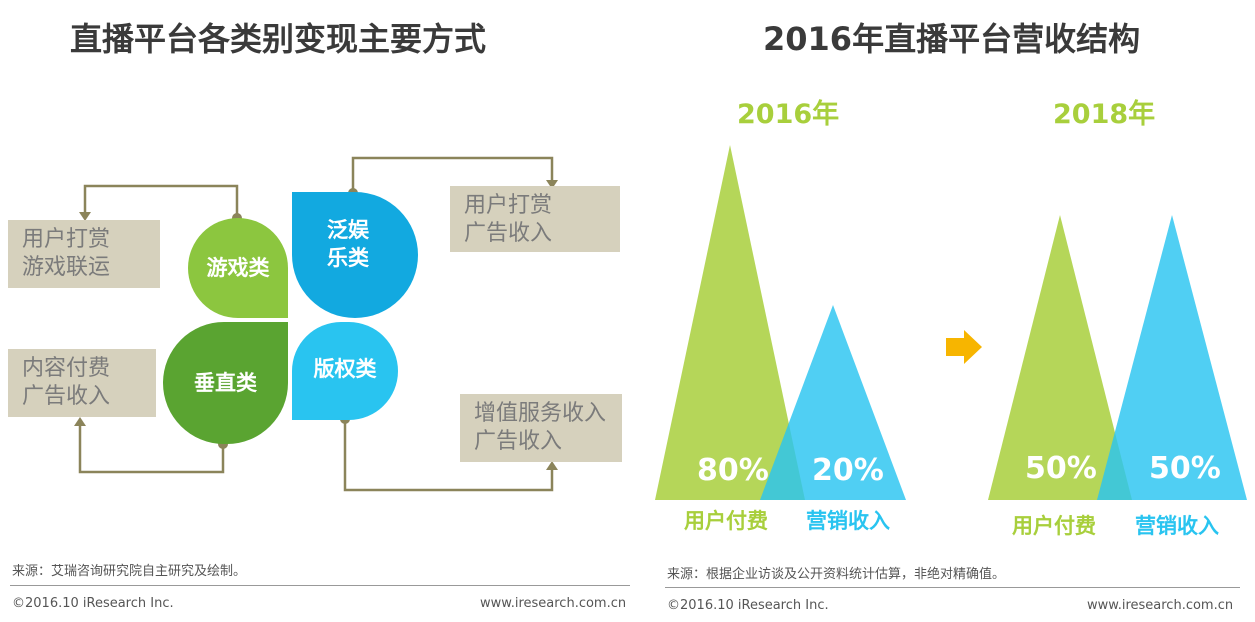 Image resolution: width=1255 pixels, height=622 pixels. Describe the element at coordinates (1060, 357) in the screenshot. I see `triangle-2018-user-payment` at that location.